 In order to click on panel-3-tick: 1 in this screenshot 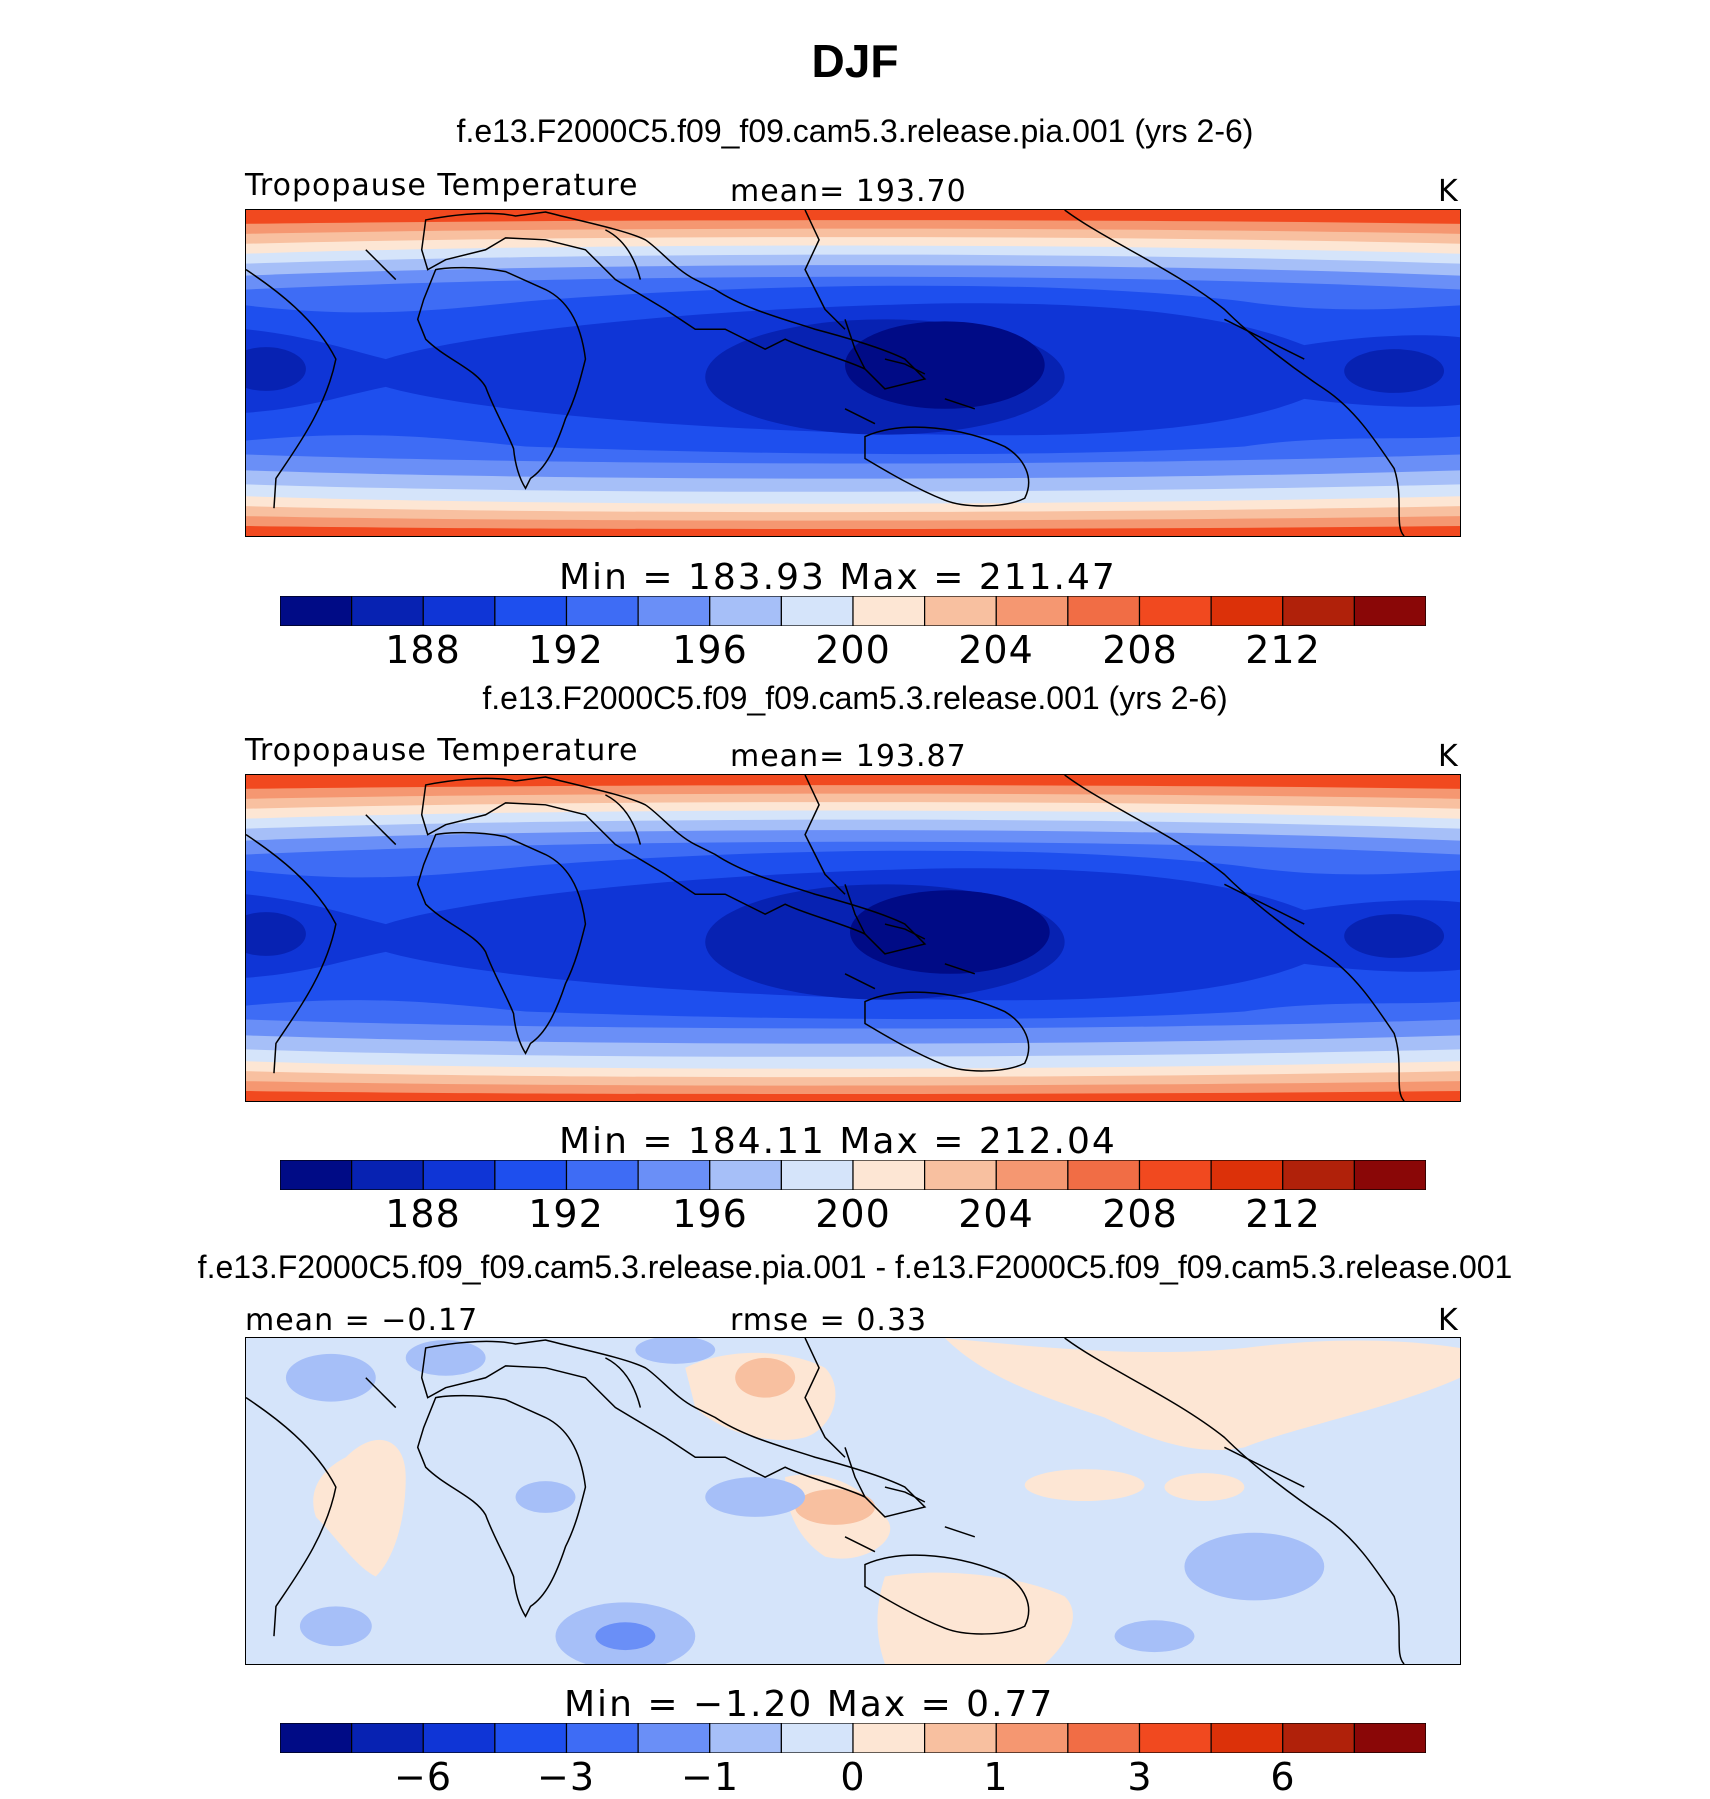, I will do `click(996, 1777)`.